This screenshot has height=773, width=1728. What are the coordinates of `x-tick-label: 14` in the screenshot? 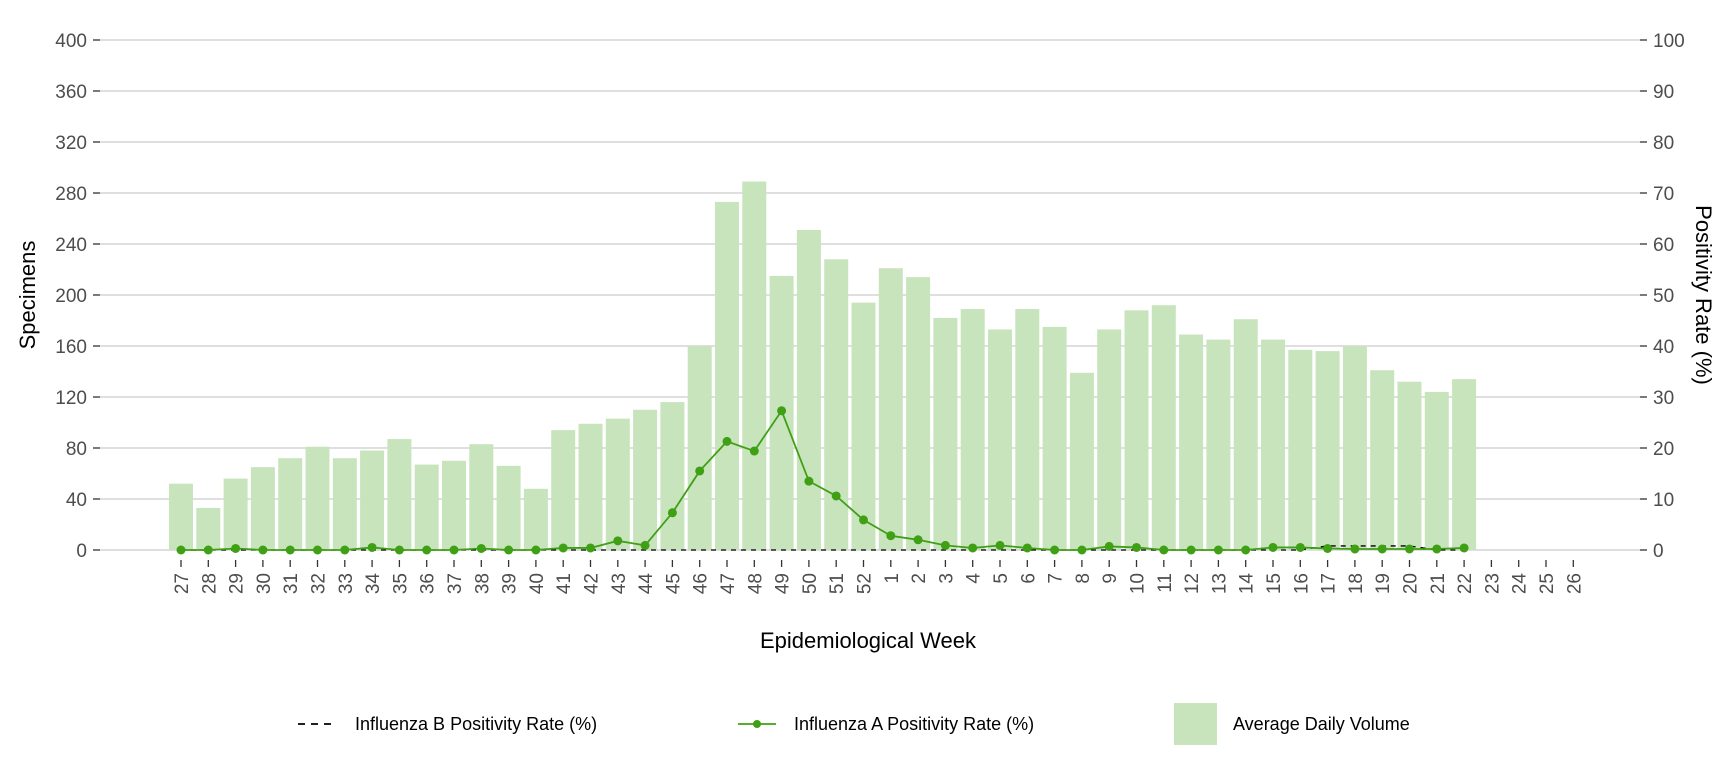 It's located at (1247, 584).